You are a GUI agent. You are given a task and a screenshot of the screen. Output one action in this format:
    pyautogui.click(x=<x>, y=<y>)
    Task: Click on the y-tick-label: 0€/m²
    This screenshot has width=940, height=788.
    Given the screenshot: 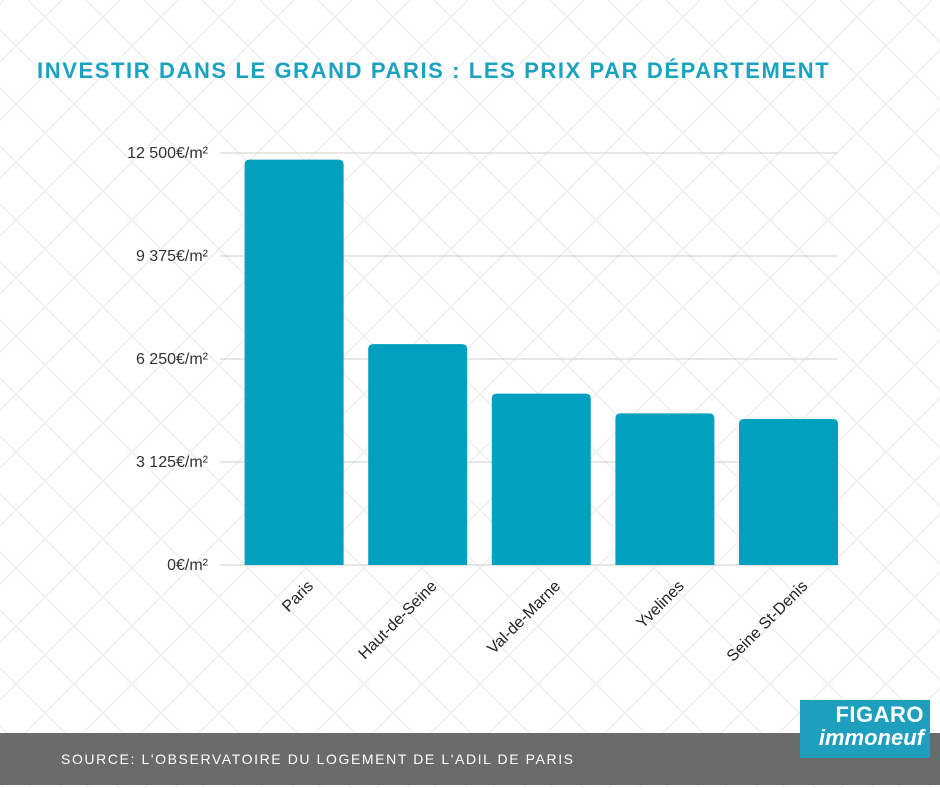 What is the action you would take?
    pyautogui.click(x=188, y=565)
    